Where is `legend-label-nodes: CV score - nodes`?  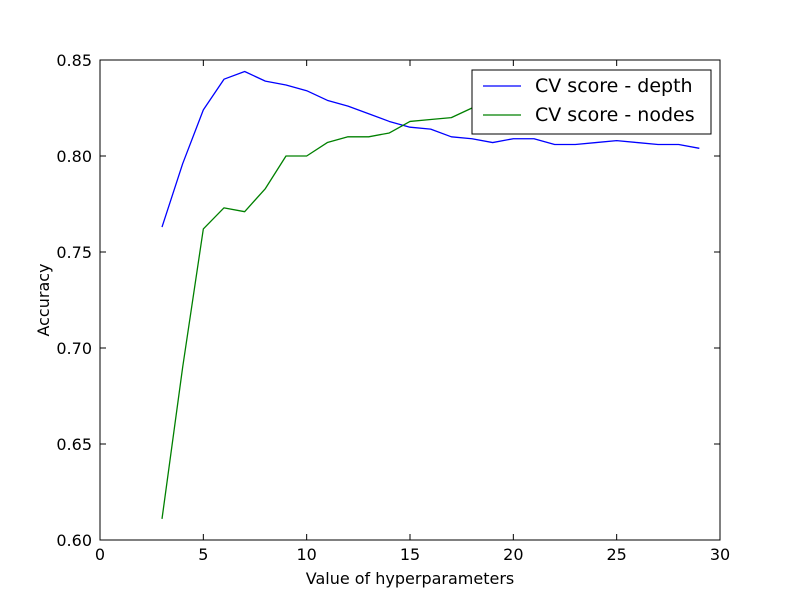 legend-label-nodes: CV score - nodes is located at coordinates (615, 115).